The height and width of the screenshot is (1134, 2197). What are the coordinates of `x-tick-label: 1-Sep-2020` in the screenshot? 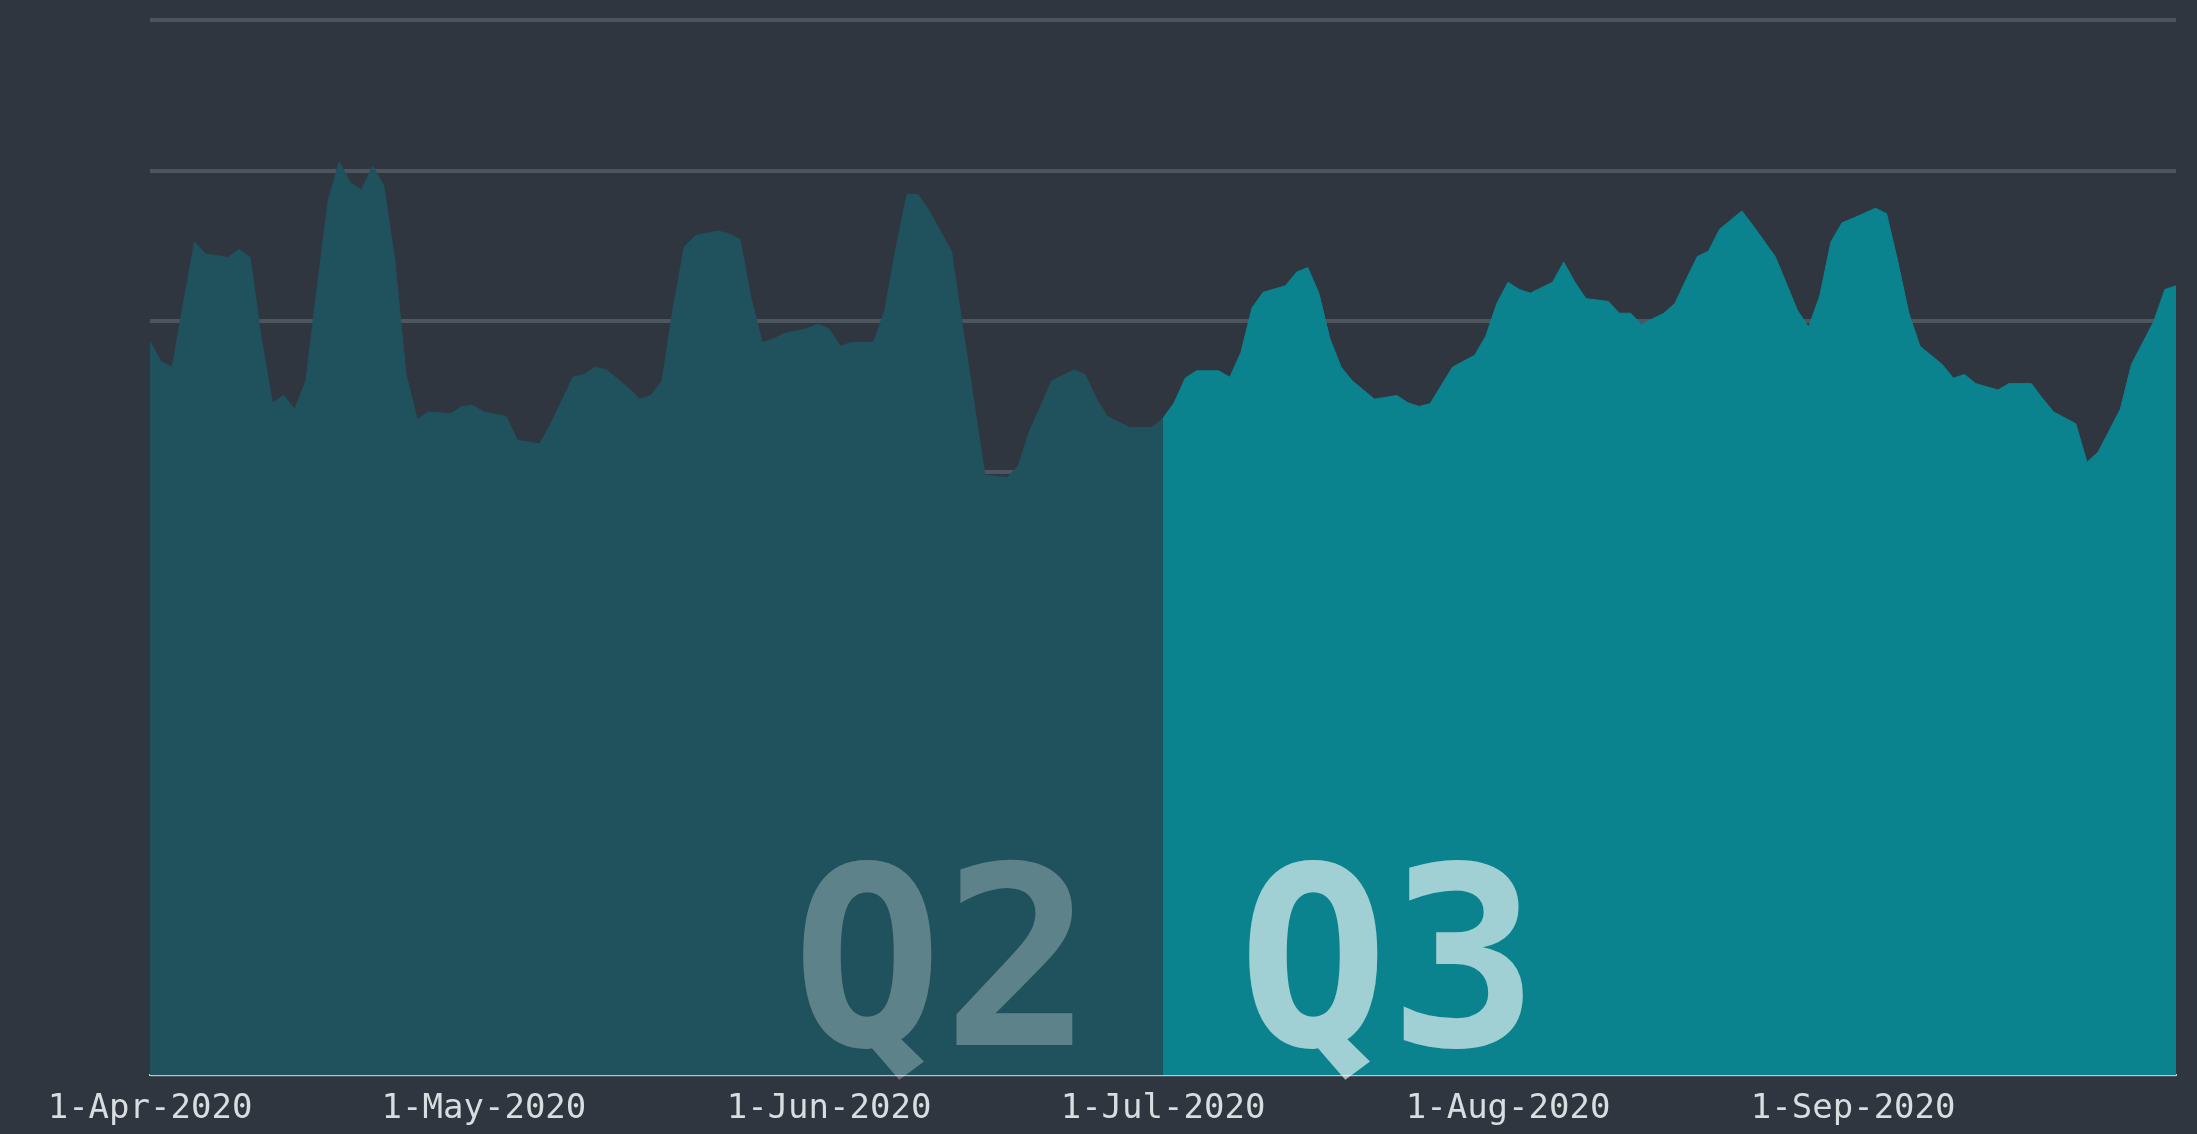 It's located at (1853, 1106).